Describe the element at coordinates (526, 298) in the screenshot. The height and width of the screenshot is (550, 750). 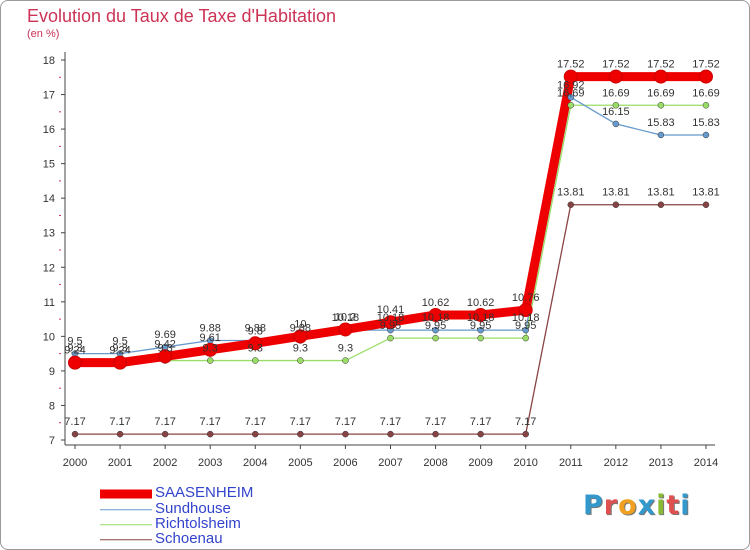
I see `data-label: 10.76` at that location.